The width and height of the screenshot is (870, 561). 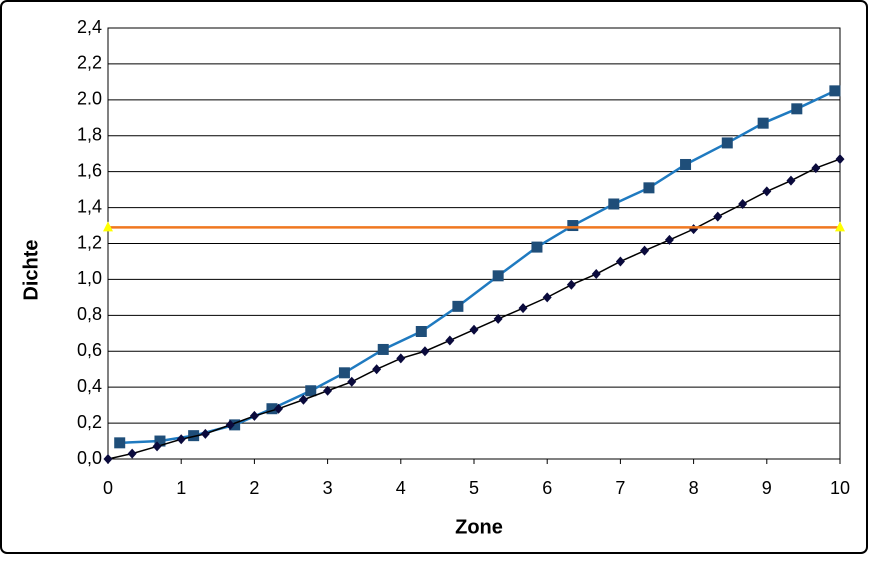 I want to click on x-tick-label: 0, so click(x=108, y=488).